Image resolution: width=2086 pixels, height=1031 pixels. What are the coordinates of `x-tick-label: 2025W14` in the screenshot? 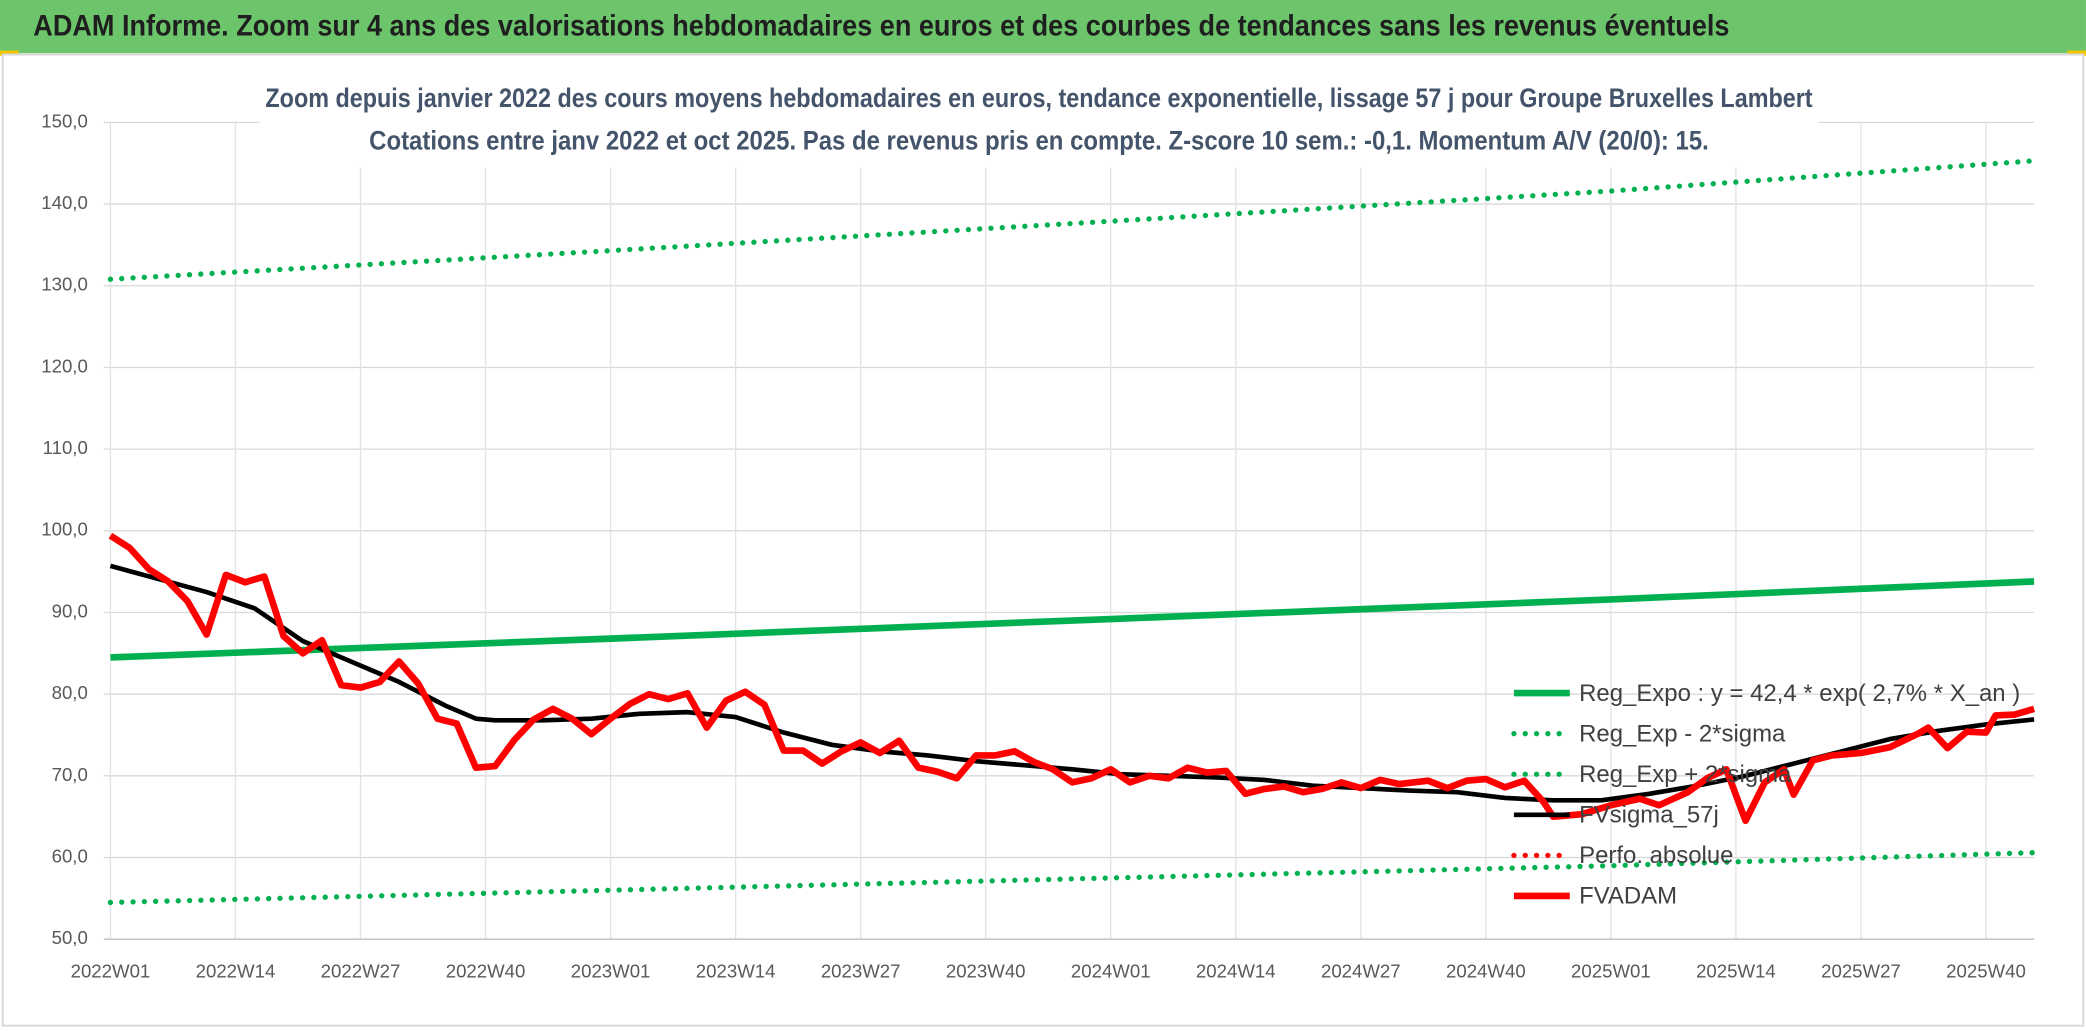 It's located at (1736, 970).